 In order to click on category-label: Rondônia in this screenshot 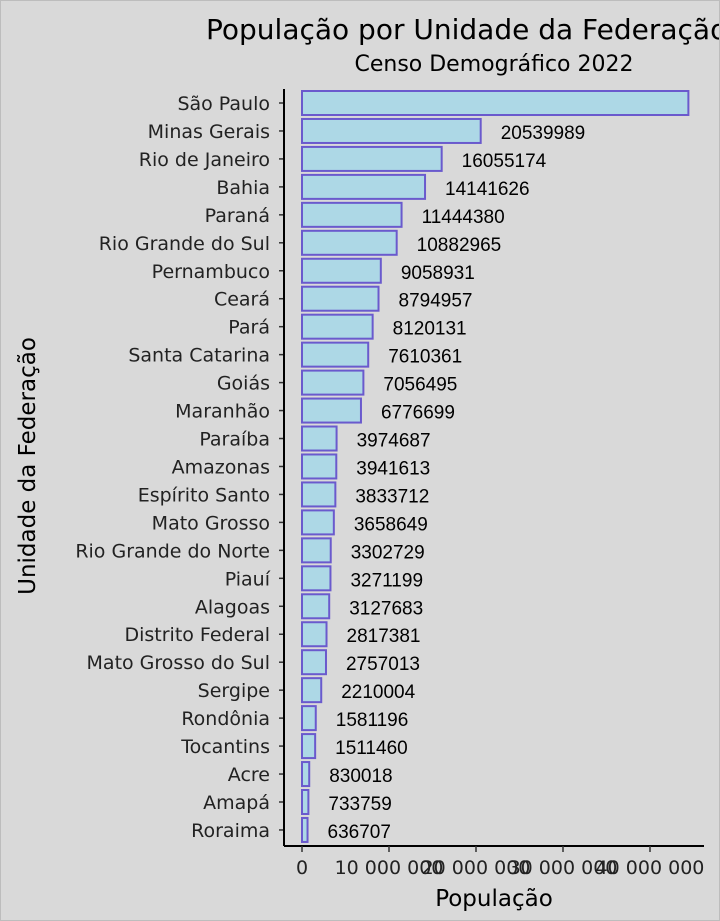, I will do `click(225, 719)`.